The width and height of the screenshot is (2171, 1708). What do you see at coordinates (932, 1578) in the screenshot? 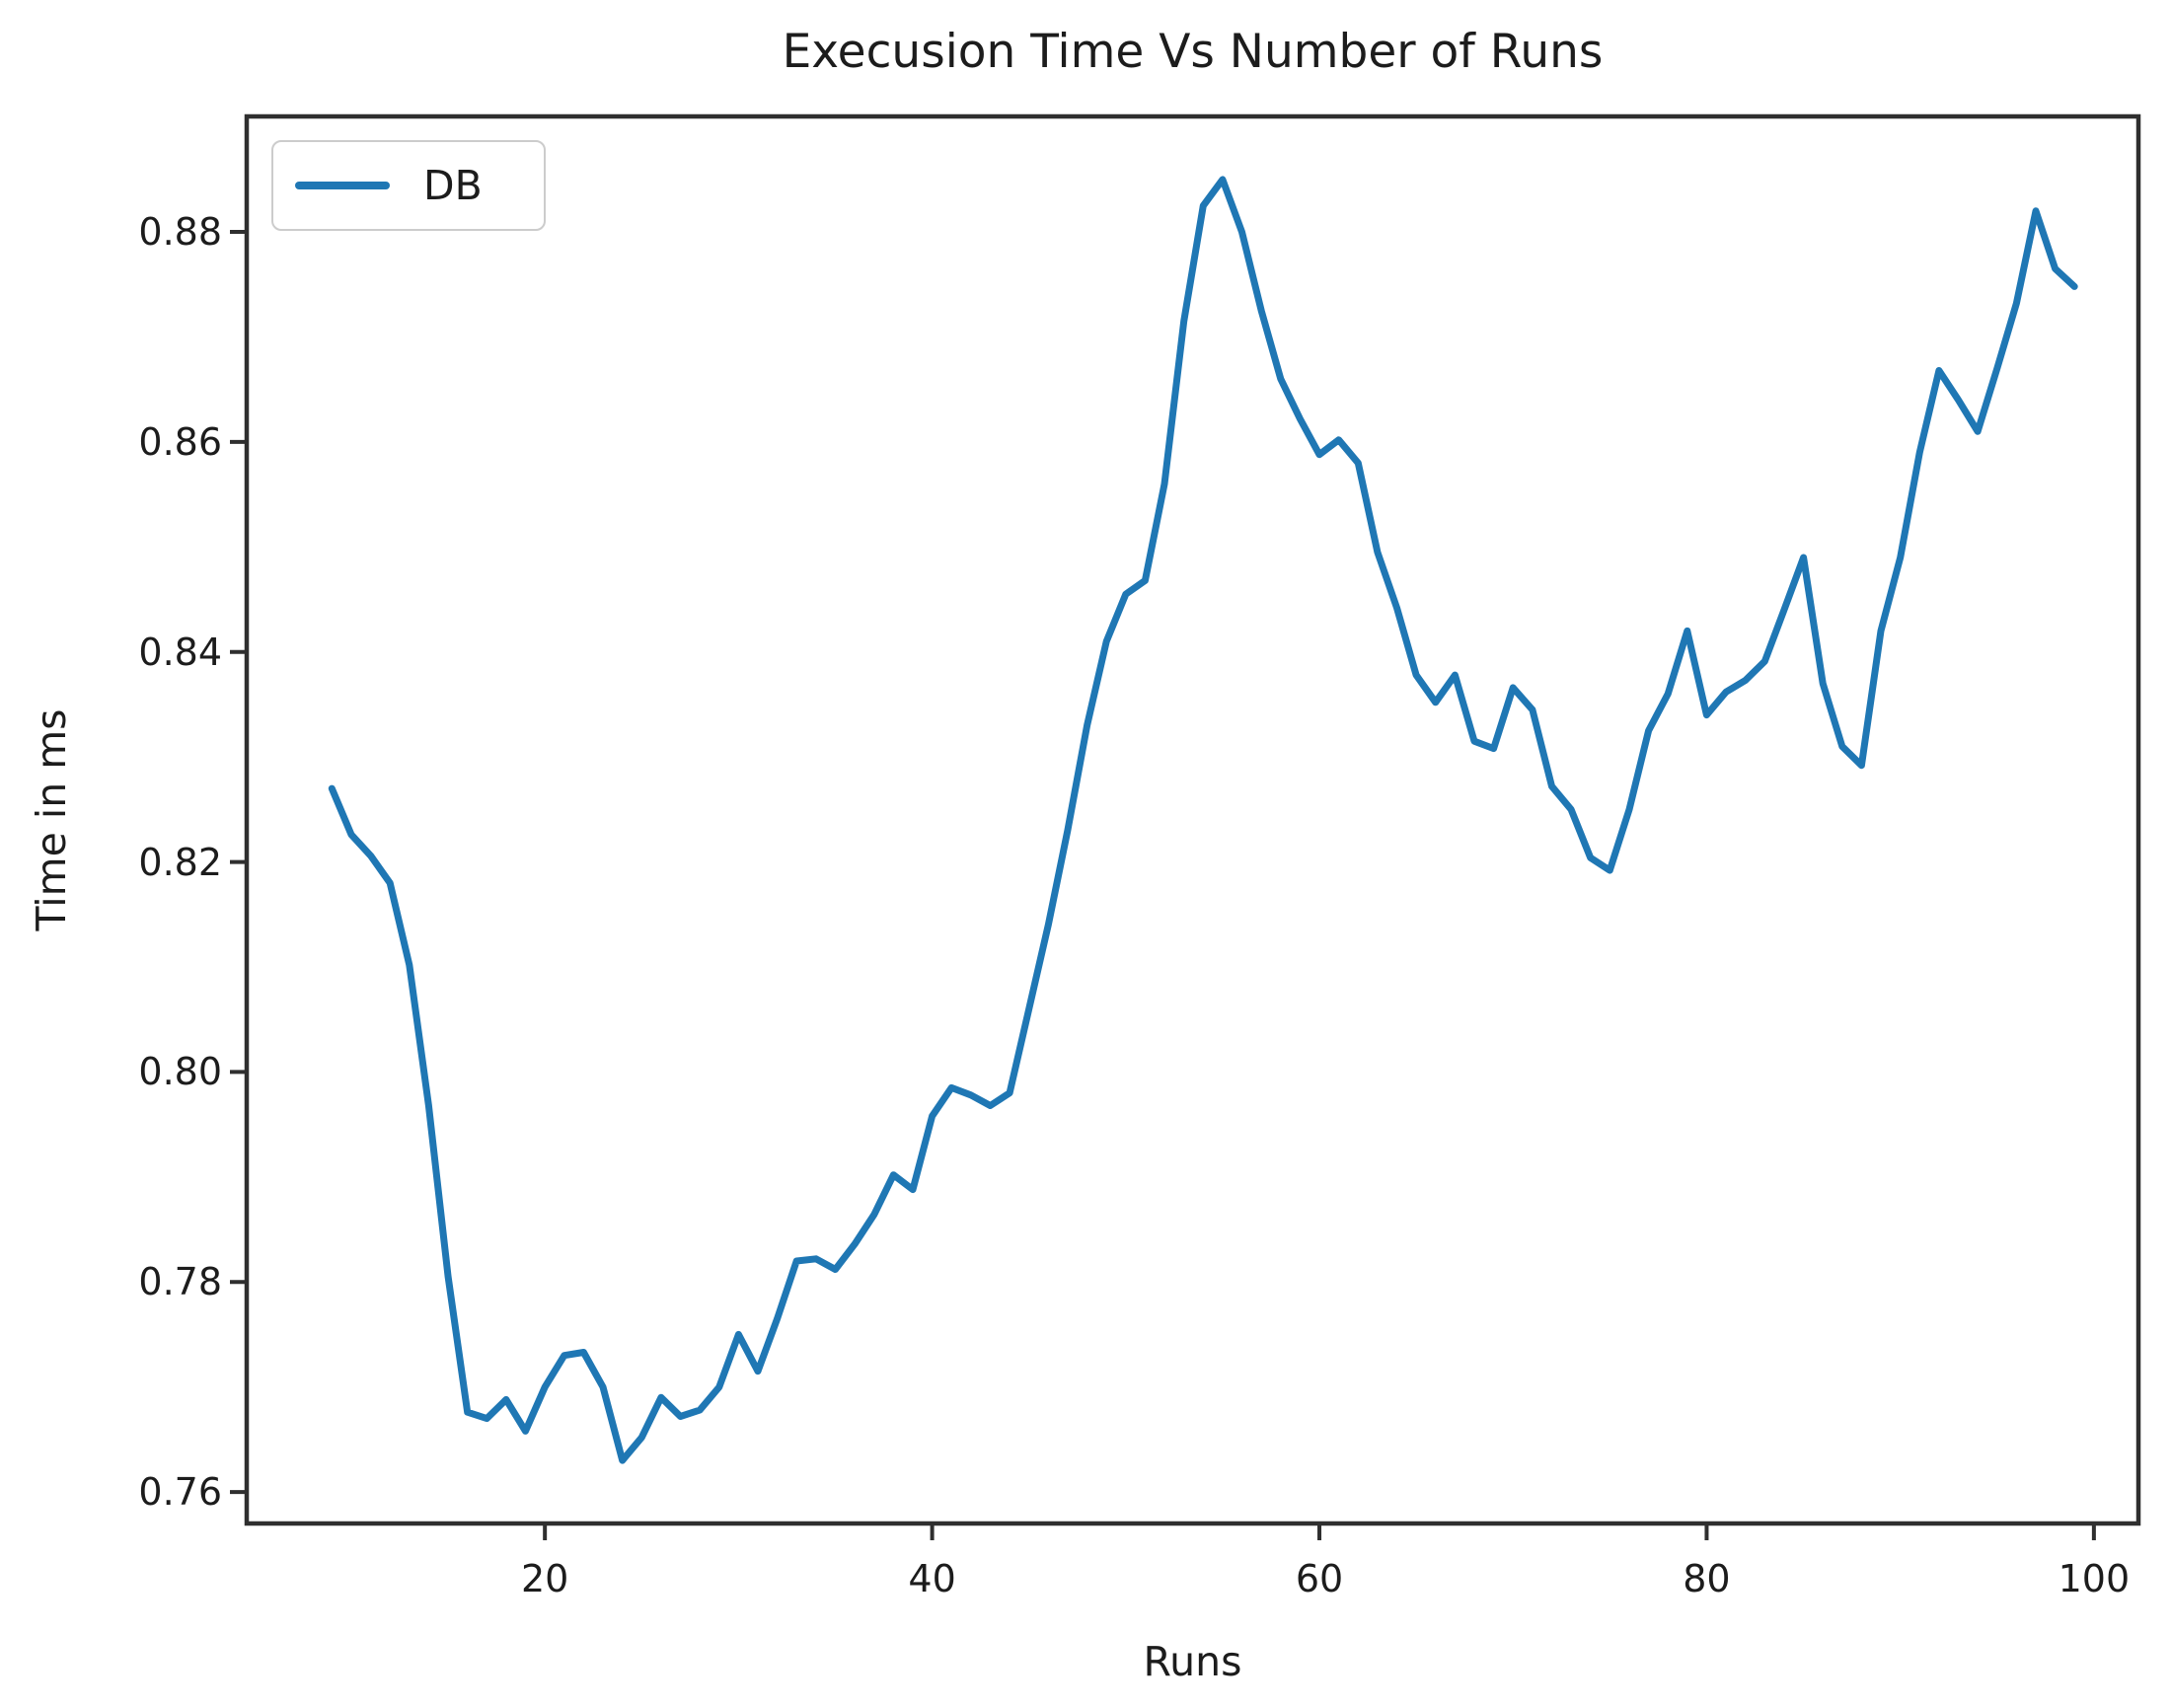
I see `x-tick-label: 40` at bounding box center [932, 1578].